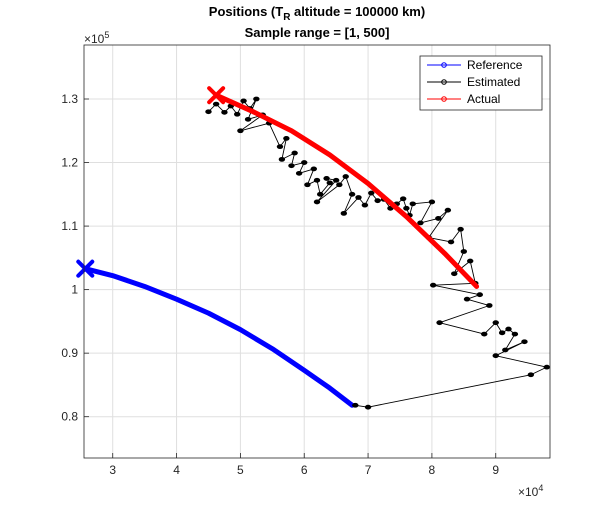 This screenshot has height=514, width=612. What do you see at coordinates (530, 491) in the screenshot?
I see `x-axis-multiplier: ×10⁴` at bounding box center [530, 491].